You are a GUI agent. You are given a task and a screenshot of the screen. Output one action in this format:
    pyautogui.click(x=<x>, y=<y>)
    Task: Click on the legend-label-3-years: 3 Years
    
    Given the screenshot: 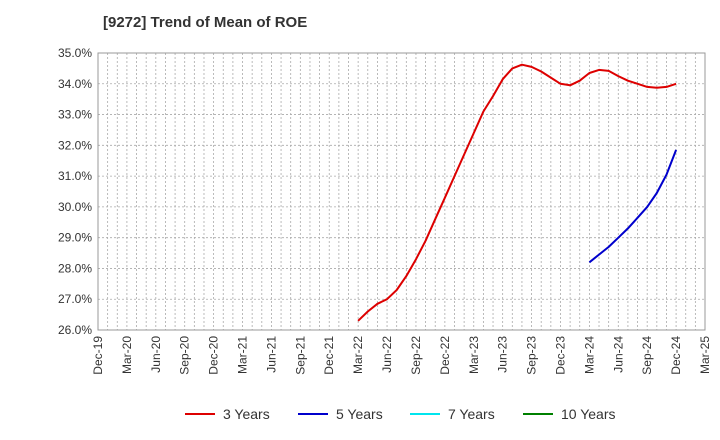 What is the action you would take?
    pyautogui.click(x=246, y=414)
    